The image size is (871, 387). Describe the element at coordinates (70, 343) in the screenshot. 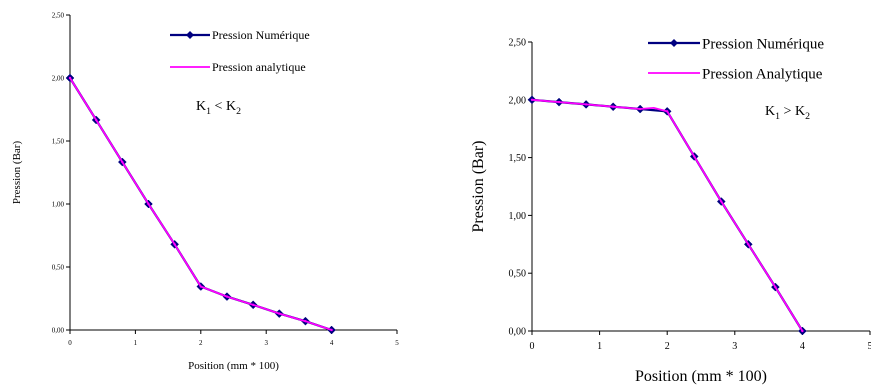

I see `chart1-x-tick-label: 0` at that location.